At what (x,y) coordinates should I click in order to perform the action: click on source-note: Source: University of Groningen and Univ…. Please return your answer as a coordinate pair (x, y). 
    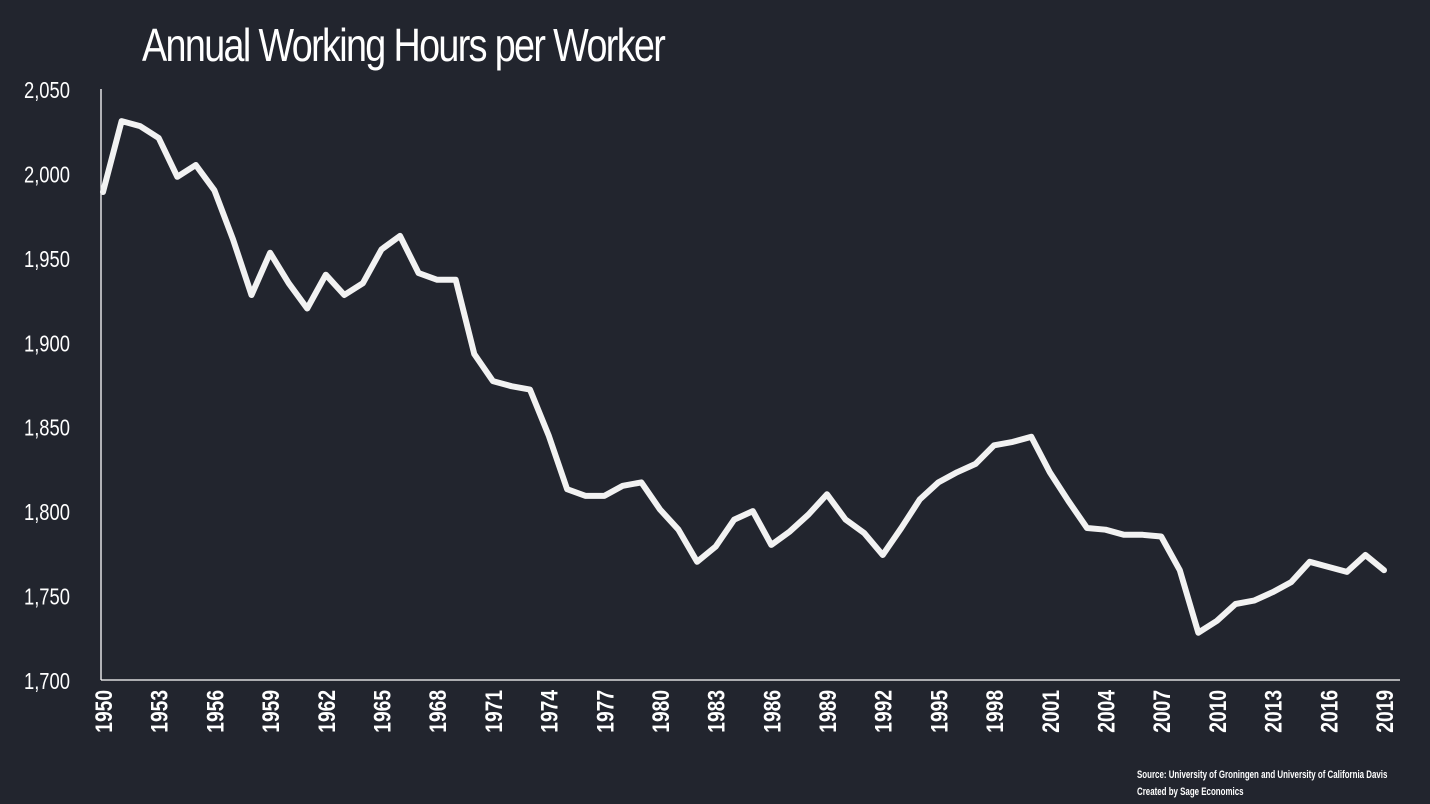
    Looking at the image, I should click on (1262, 775).